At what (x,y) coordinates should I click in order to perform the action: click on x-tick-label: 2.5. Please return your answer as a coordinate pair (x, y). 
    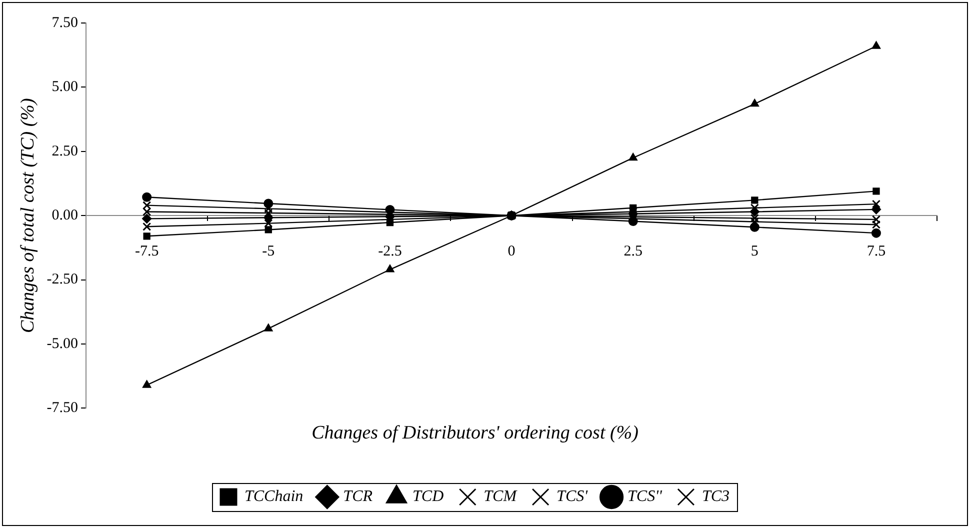
    Looking at the image, I should click on (633, 252).